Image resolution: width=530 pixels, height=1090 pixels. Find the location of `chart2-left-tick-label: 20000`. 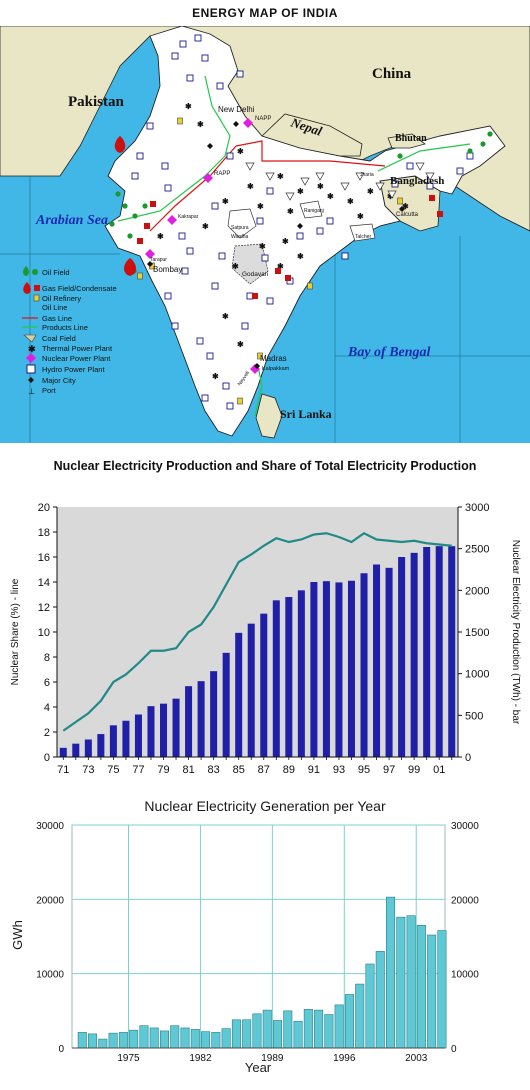

chart2-left-tick-label: 20000 is located at coordinates (50, 900).